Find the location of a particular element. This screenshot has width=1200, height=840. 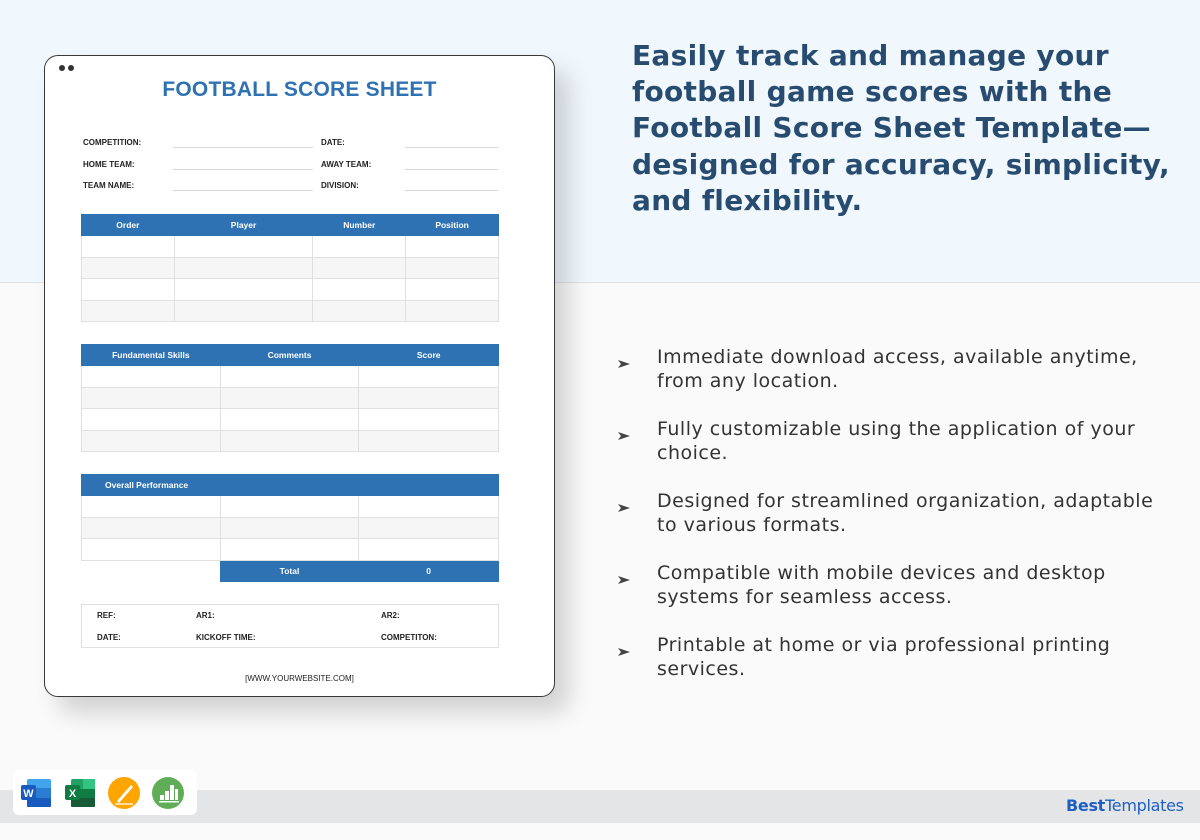

performance-header: Overall Performance is located at coordinates (290, 485).